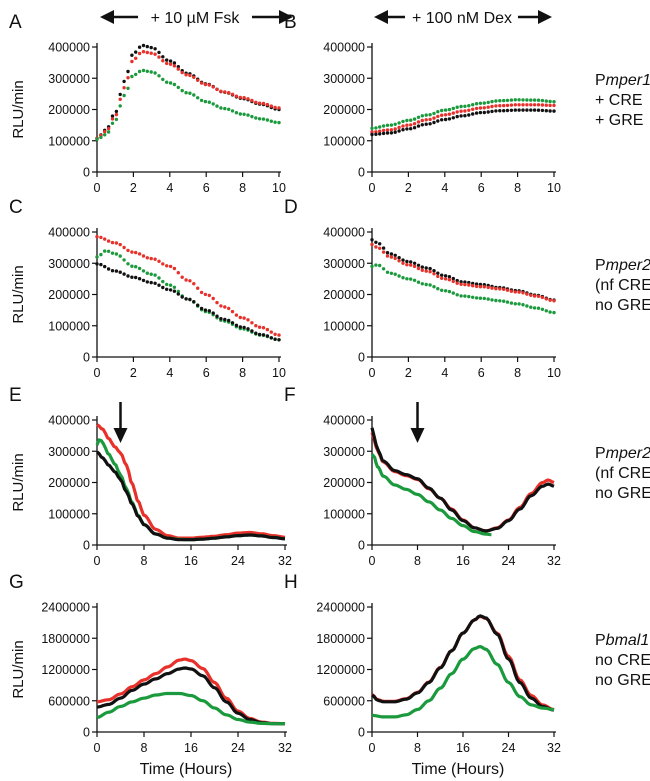 This screenshot has height=781, width=650. Describe the element at coordinates (169, 188) in the screenshot. I see `x-tick-label: 4` at that location.